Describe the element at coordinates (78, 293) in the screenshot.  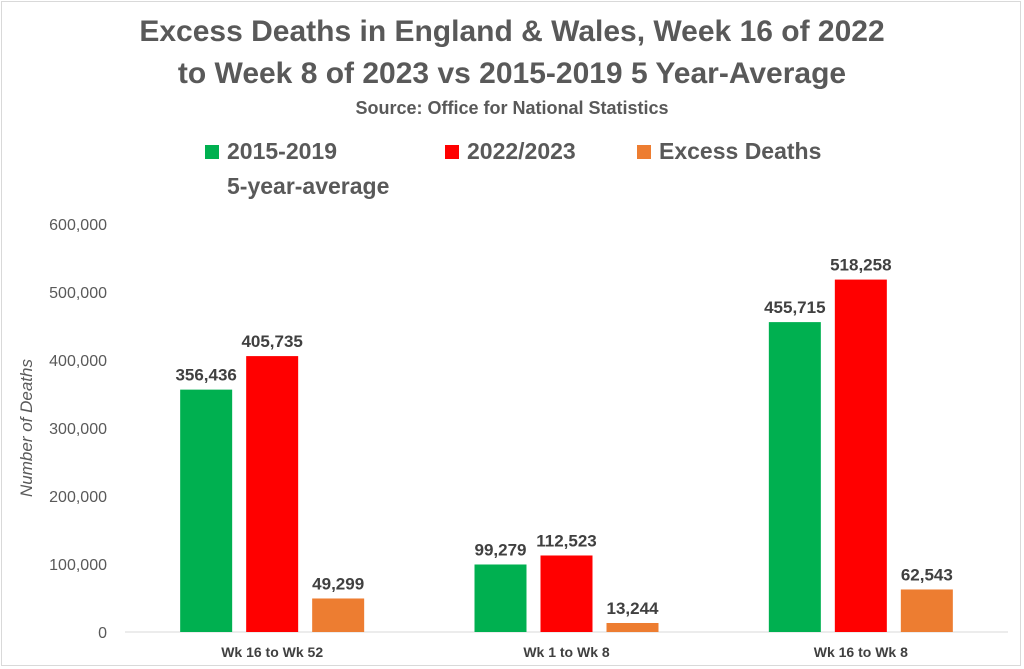
I see `y-tick-label: 500,000` at that location.